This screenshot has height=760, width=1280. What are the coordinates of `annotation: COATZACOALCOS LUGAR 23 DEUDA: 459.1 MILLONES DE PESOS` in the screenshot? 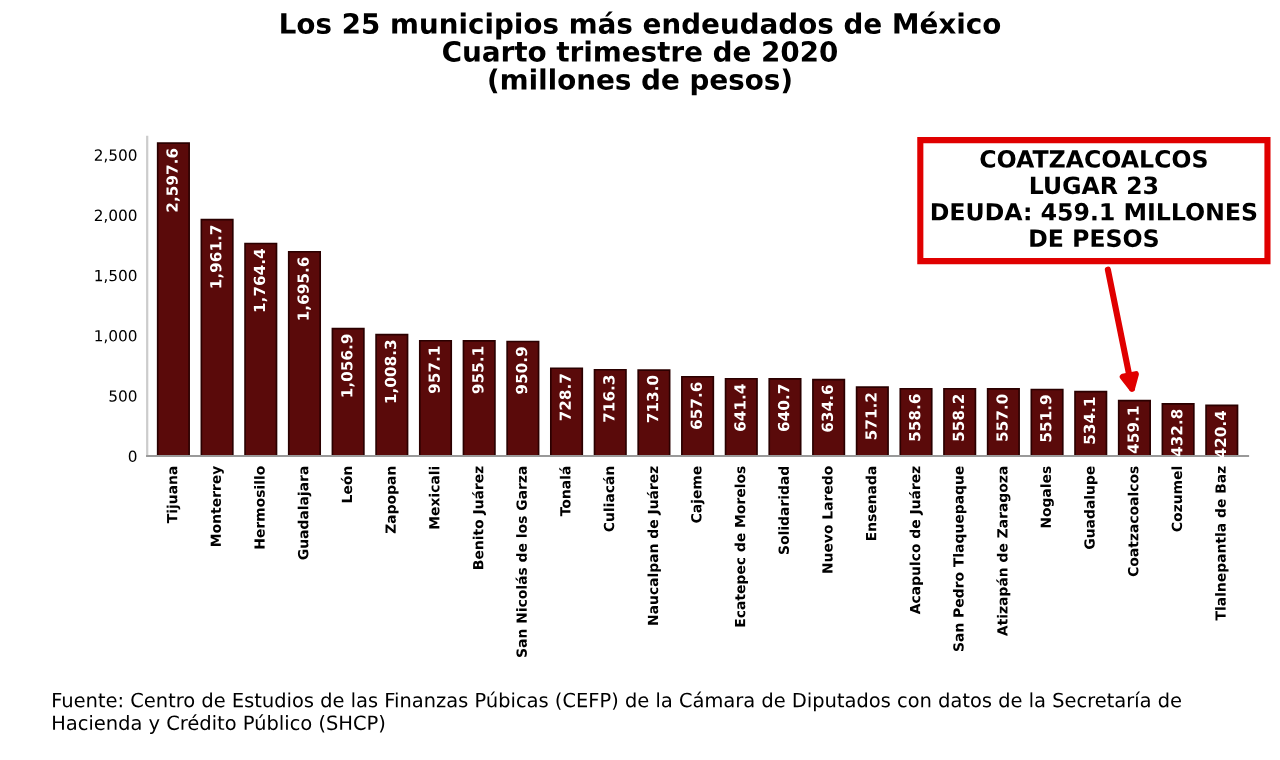 It's located at (1094, 198).